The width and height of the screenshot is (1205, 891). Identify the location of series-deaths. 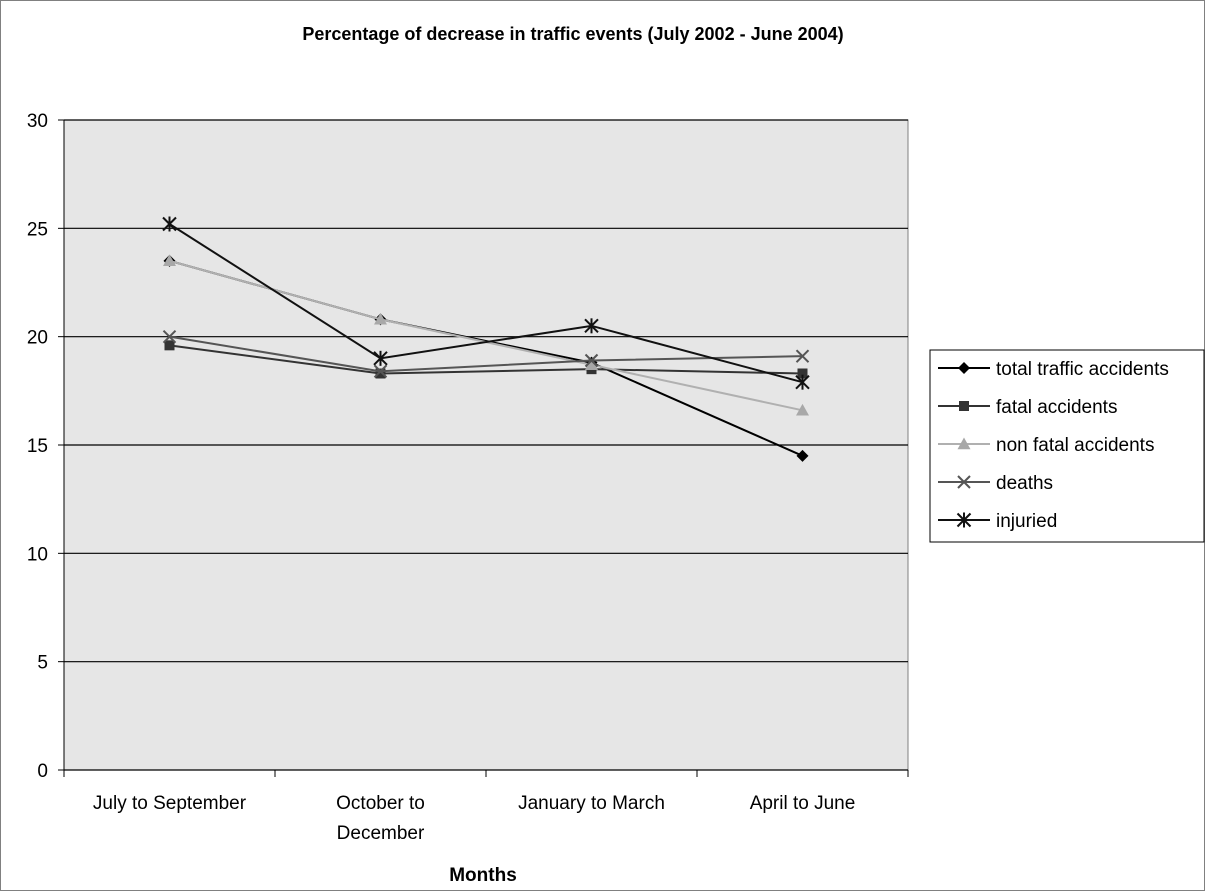
(486, 354).